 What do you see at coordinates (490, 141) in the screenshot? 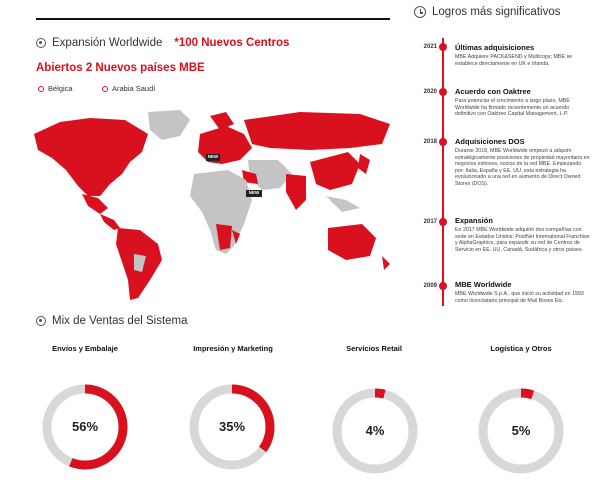
I see `timeline-item-title: Adquisiciones DOS` at bounding box center [490, 141].